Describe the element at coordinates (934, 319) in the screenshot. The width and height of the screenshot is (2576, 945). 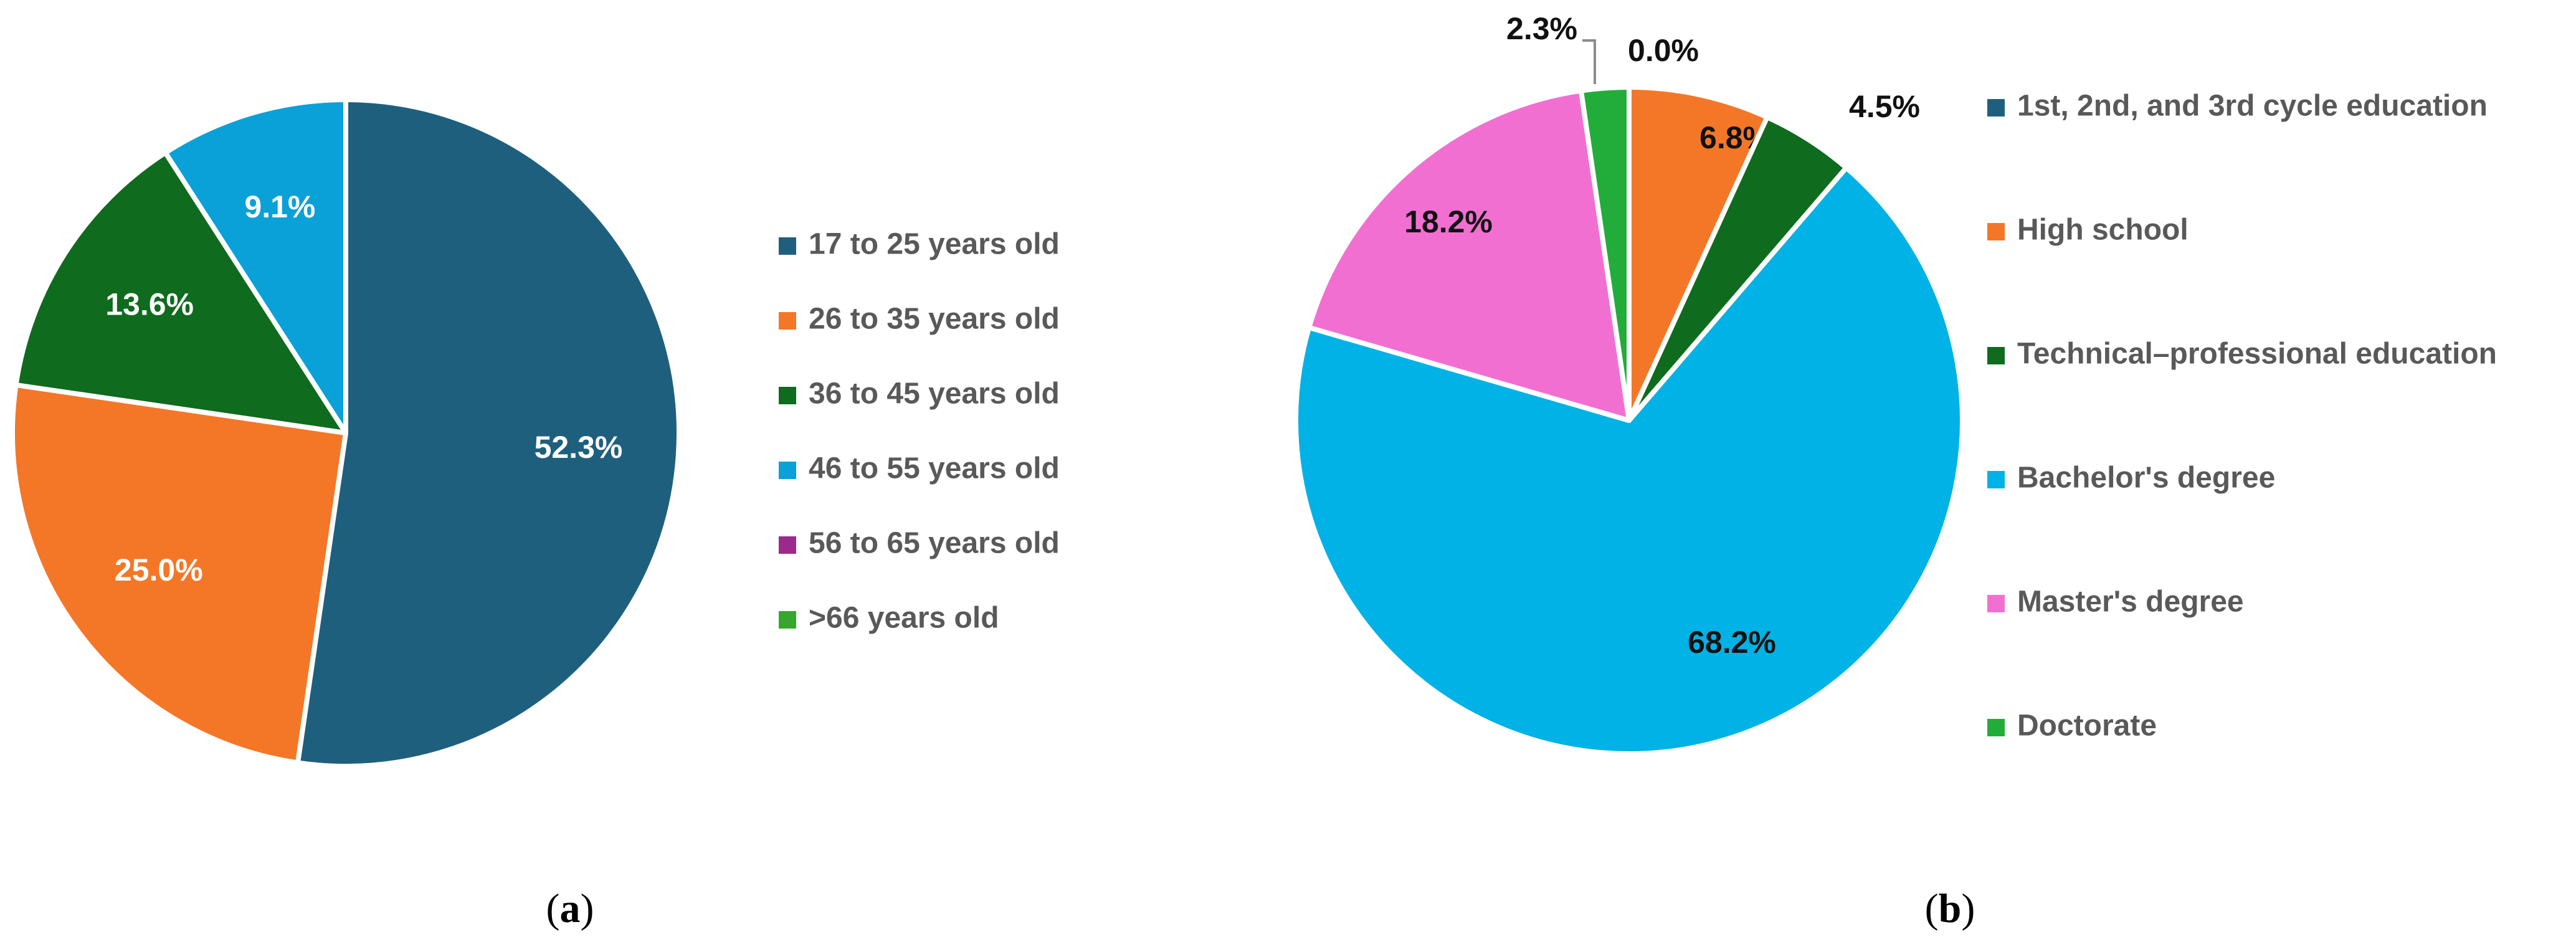
I see `legend-label-26-to-35-years-old: 26 to 35 years old` at that location.